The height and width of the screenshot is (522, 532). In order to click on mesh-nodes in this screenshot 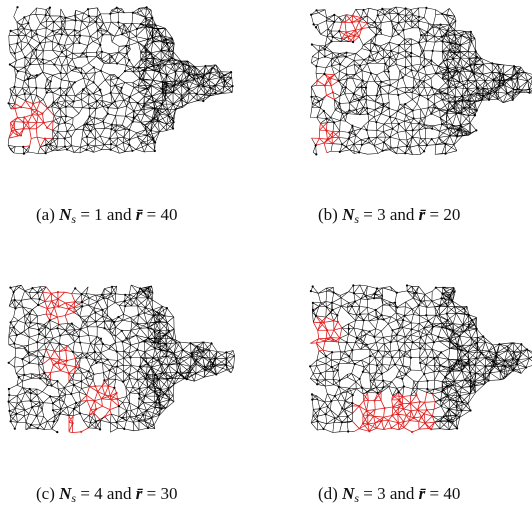, I will do `click(117, 359)`.